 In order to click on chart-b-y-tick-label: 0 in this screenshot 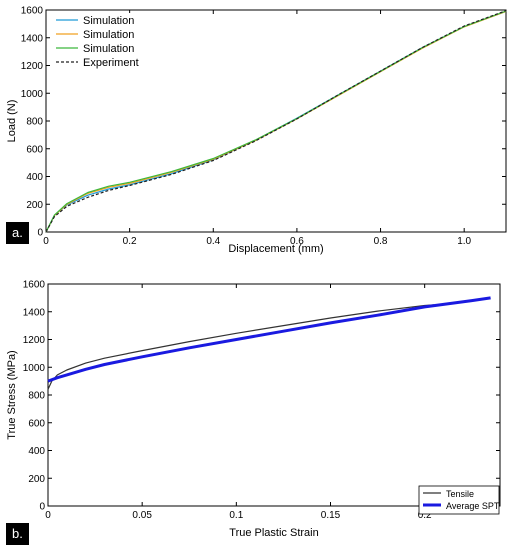, I will do `click(42, 507)`.